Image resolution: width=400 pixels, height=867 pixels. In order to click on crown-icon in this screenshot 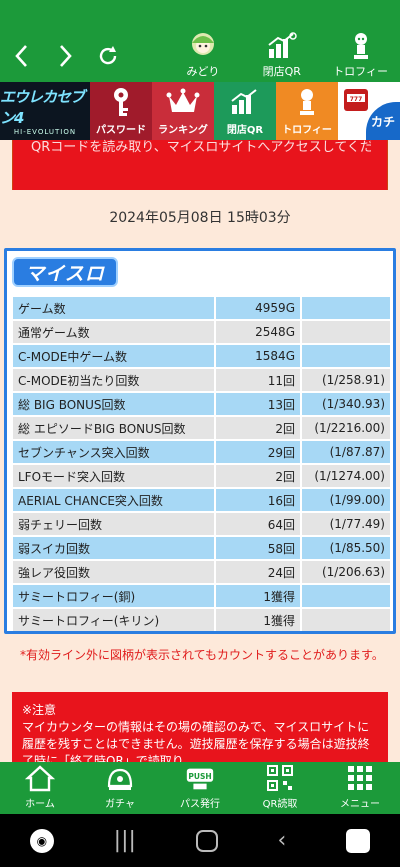, I will do `click(183, 102)`.